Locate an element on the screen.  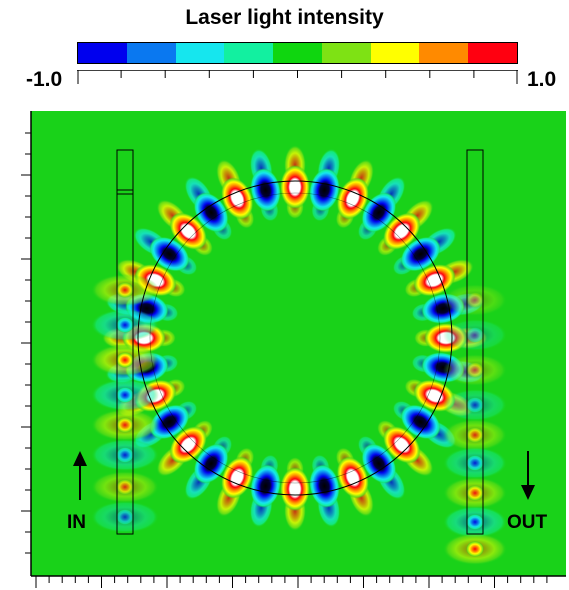
colorbar-max-label: 1.0 is located at coordinates (542, 79).